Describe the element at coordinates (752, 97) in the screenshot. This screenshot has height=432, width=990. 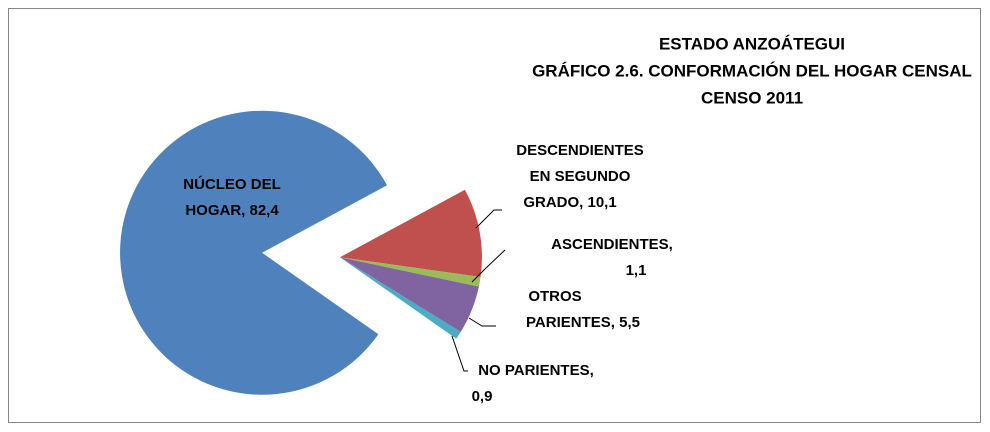
I see `chart-title: CENSO 2011` at that location.